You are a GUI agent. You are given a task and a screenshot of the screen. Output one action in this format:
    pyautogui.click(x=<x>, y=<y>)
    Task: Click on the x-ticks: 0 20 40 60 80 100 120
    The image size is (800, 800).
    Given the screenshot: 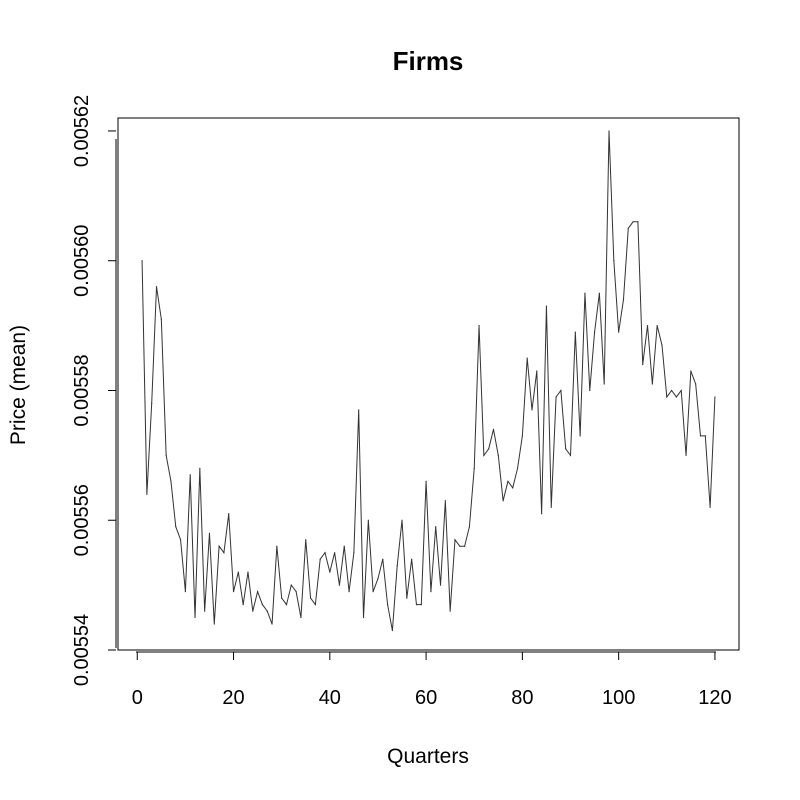 What is the action you would take?
    pyautogui.click(x=432, y=680)
    